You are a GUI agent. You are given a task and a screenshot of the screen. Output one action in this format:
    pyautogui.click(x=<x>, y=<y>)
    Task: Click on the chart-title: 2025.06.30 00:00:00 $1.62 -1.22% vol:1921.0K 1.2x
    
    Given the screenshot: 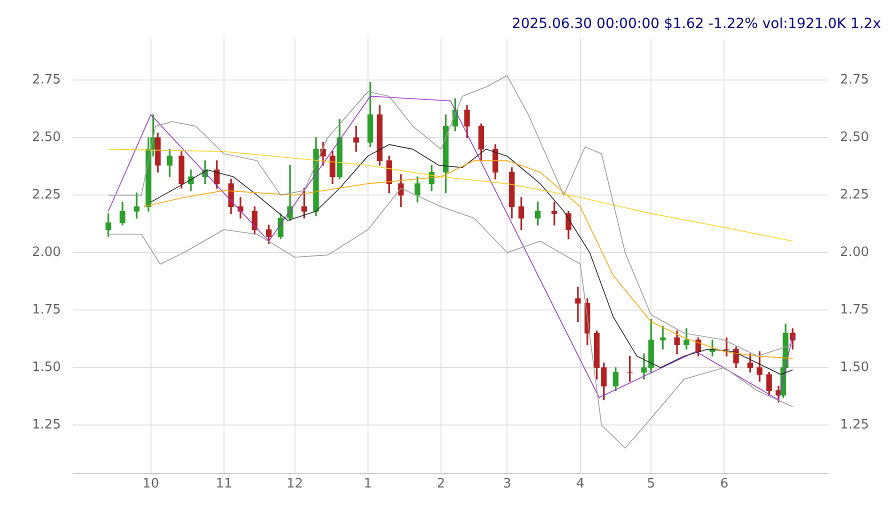 What is the action you would take?
    pyautogui.click(x=696, y=24)
    